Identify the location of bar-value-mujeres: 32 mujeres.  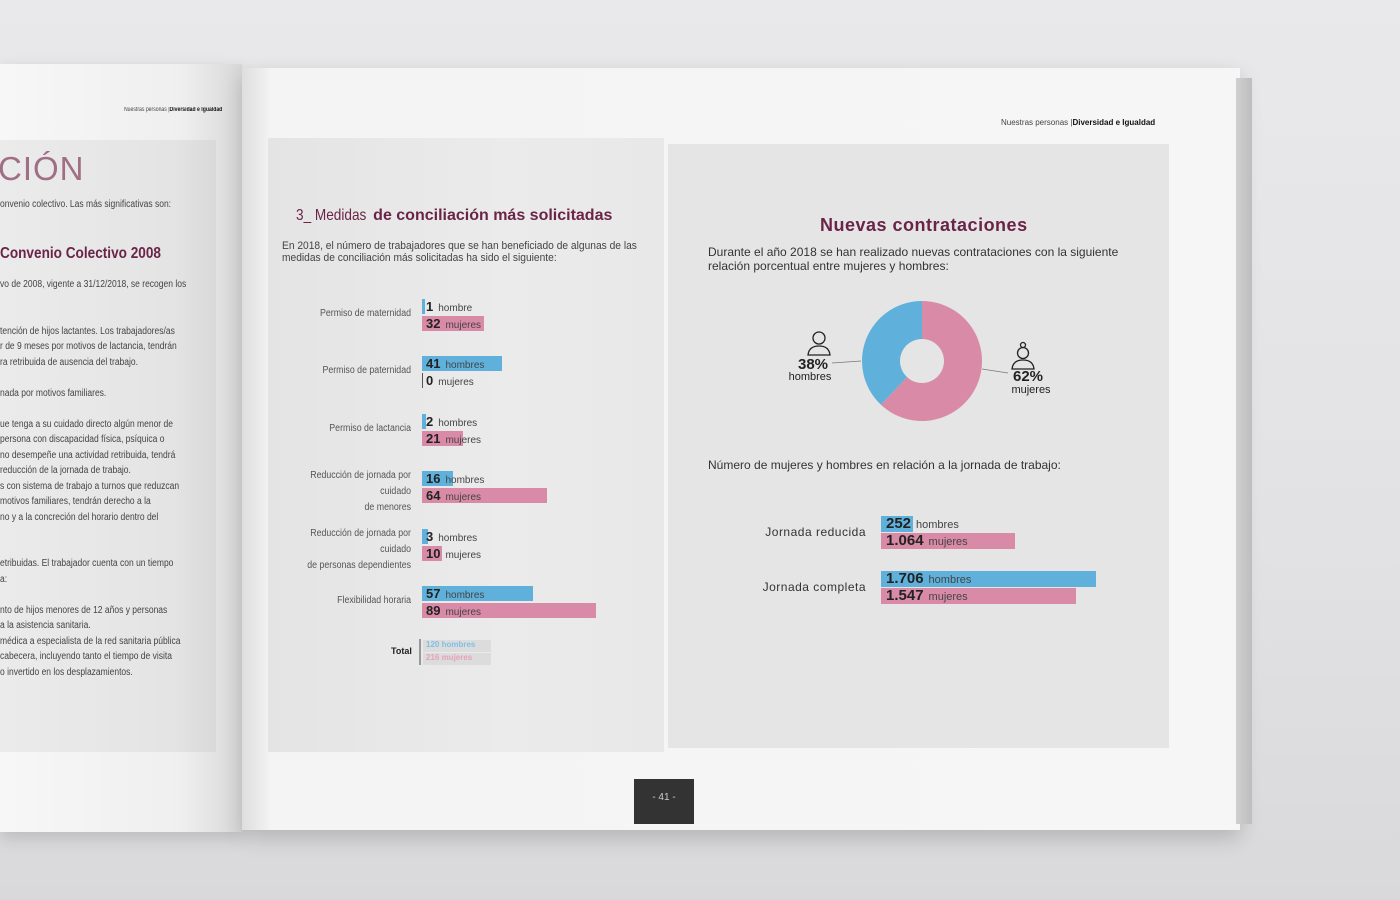
(453, 324).